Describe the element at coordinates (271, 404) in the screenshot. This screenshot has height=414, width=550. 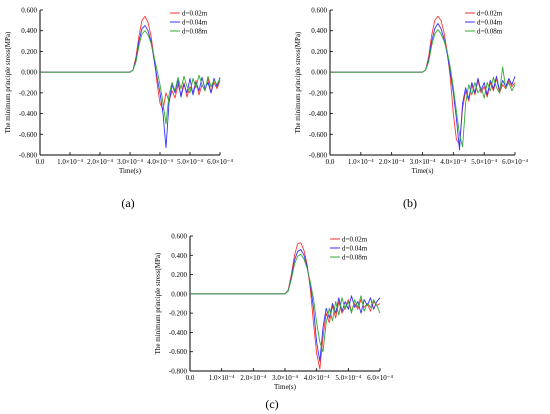
I see `panel-caption: (c)` at that location.